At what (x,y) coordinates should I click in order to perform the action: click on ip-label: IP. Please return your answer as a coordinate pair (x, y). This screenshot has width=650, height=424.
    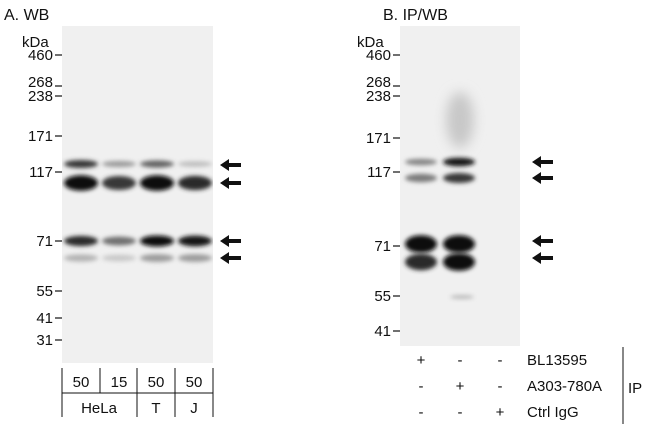
    Looking at the image, I should click on (635, 388).